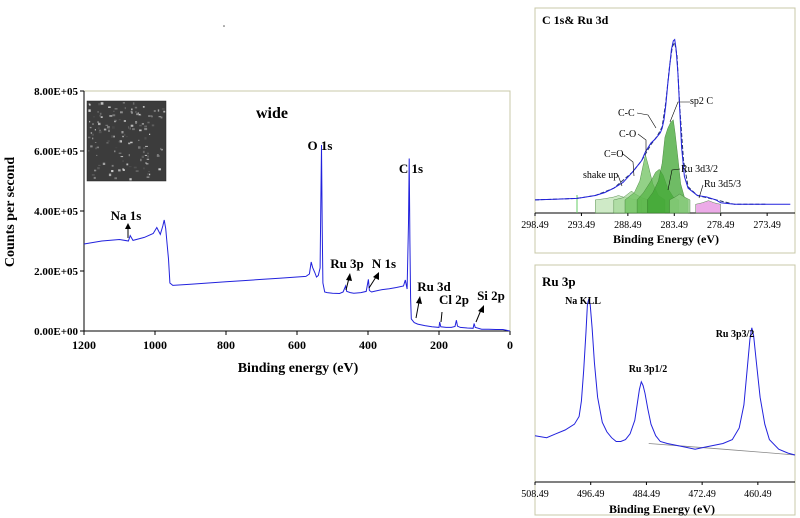 The width and height of the screenshot is (800, 518). Describe the element at coordinates (10, 212) in the screenshot. I see `wide-y-label: Counts per second` at that location.